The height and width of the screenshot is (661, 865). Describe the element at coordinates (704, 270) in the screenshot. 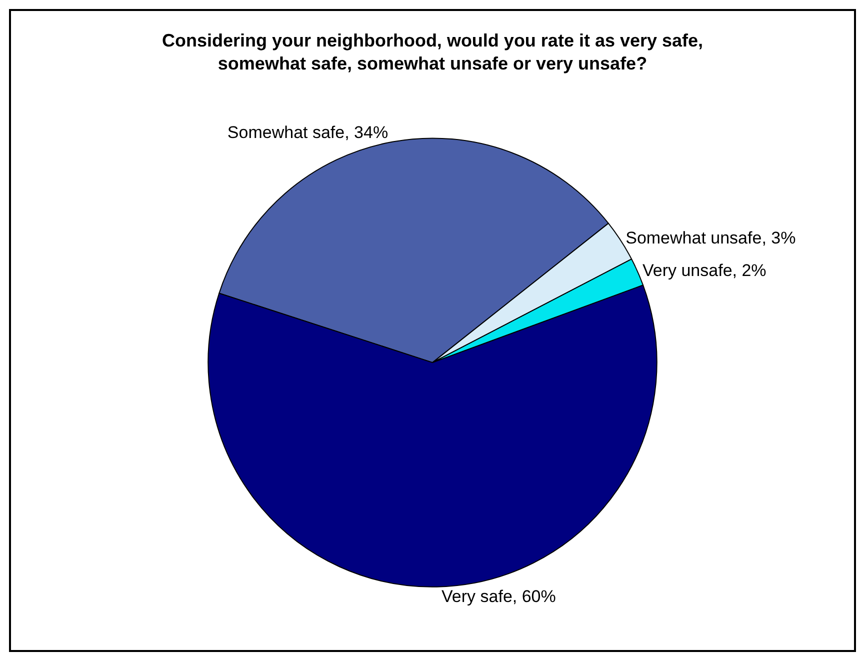

I see `slice-label: Very unsafe, 2%` at that location.